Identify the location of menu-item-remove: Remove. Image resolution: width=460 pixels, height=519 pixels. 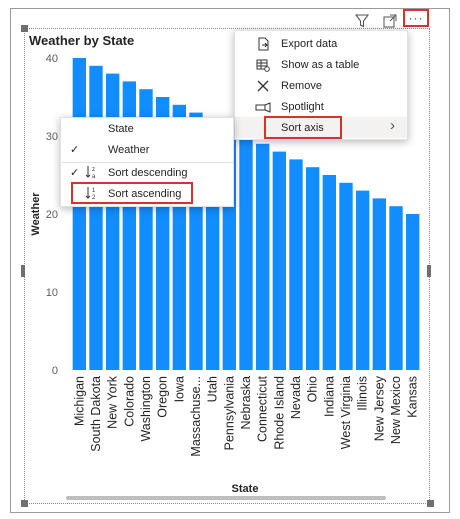
(321, 85).